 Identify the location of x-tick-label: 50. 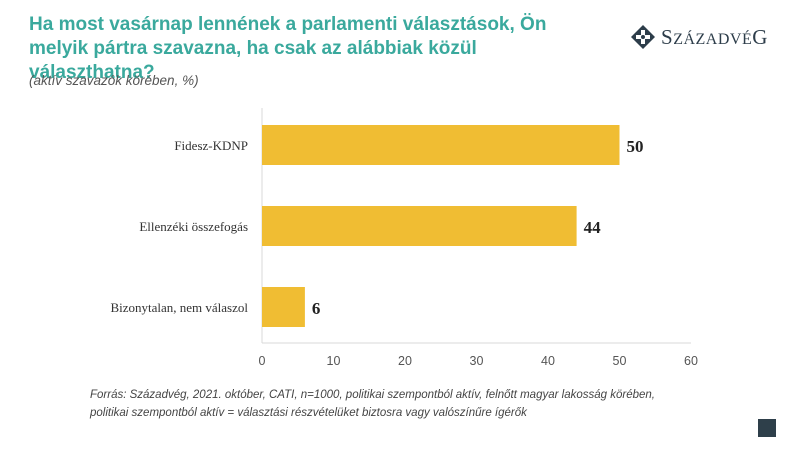
(620, 361).